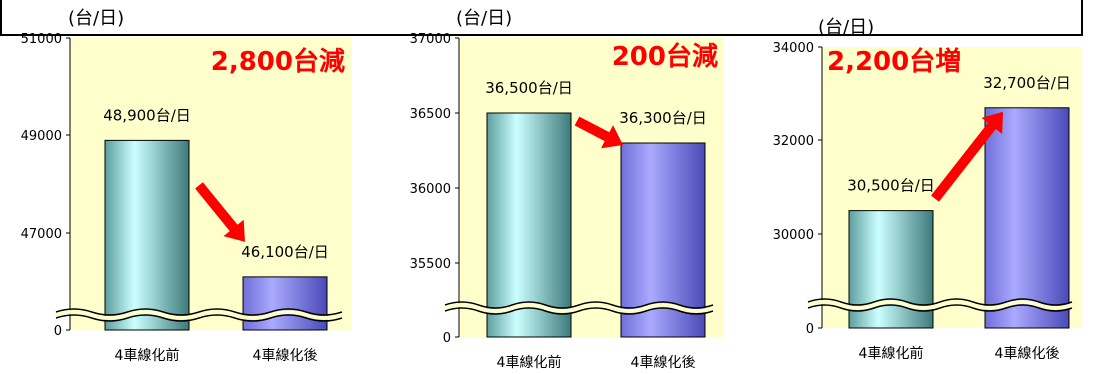 The image size is (1095, 374). What do you see at coordinates (41, 234) in the screenshot?
I see `y-tick-label: 47000` at bounding box center [41, 234].